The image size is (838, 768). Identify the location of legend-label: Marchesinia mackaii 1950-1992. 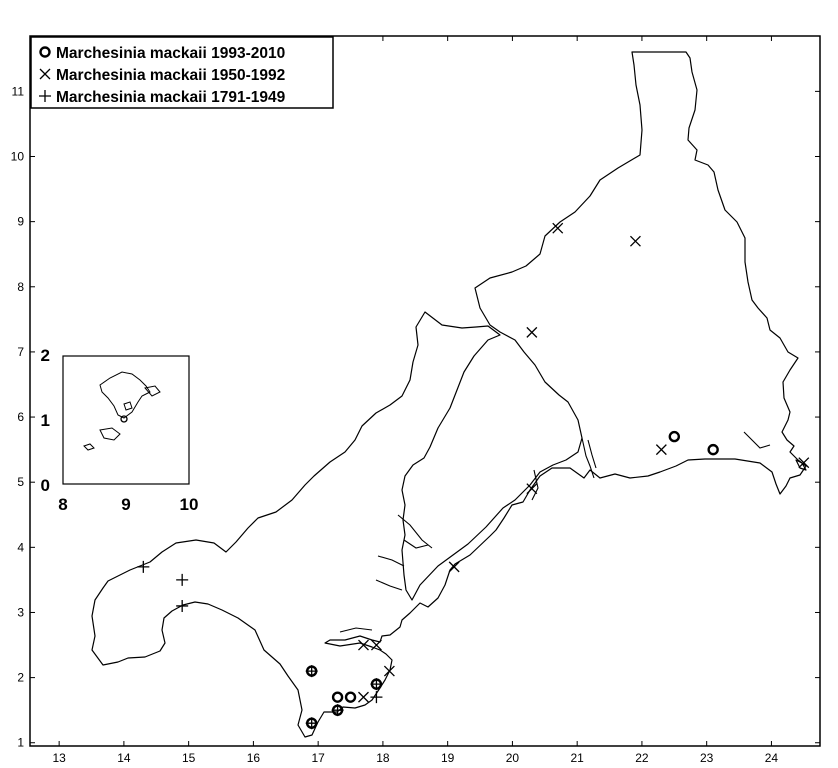
(170, 75).